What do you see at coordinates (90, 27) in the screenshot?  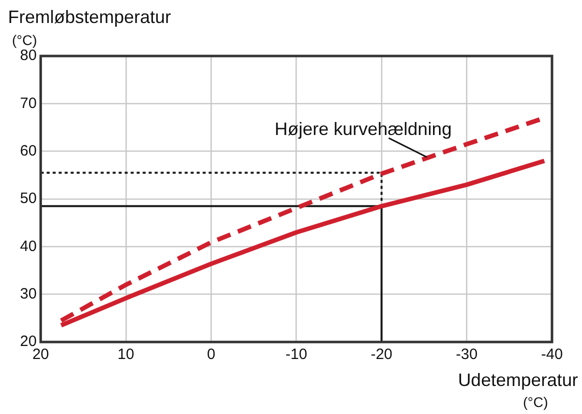 I see `y-axis-title: Fremløbstemperatur (°C)` at bounding box center [90, 27].